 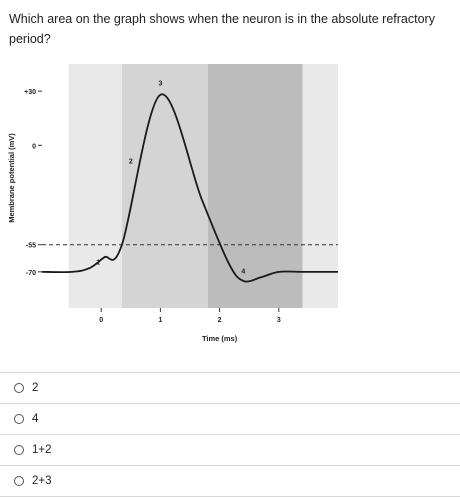 What do you see at coordinates (230, 418) in the screenshot?
I see `answer-option-2: 4` at bounding box center [230, 418].